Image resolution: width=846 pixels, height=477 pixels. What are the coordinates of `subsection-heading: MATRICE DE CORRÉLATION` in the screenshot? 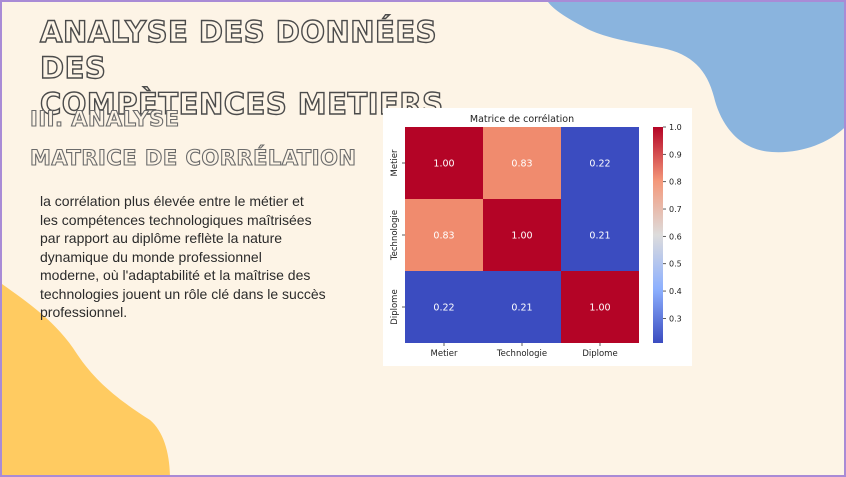 It's located at (193, 157).